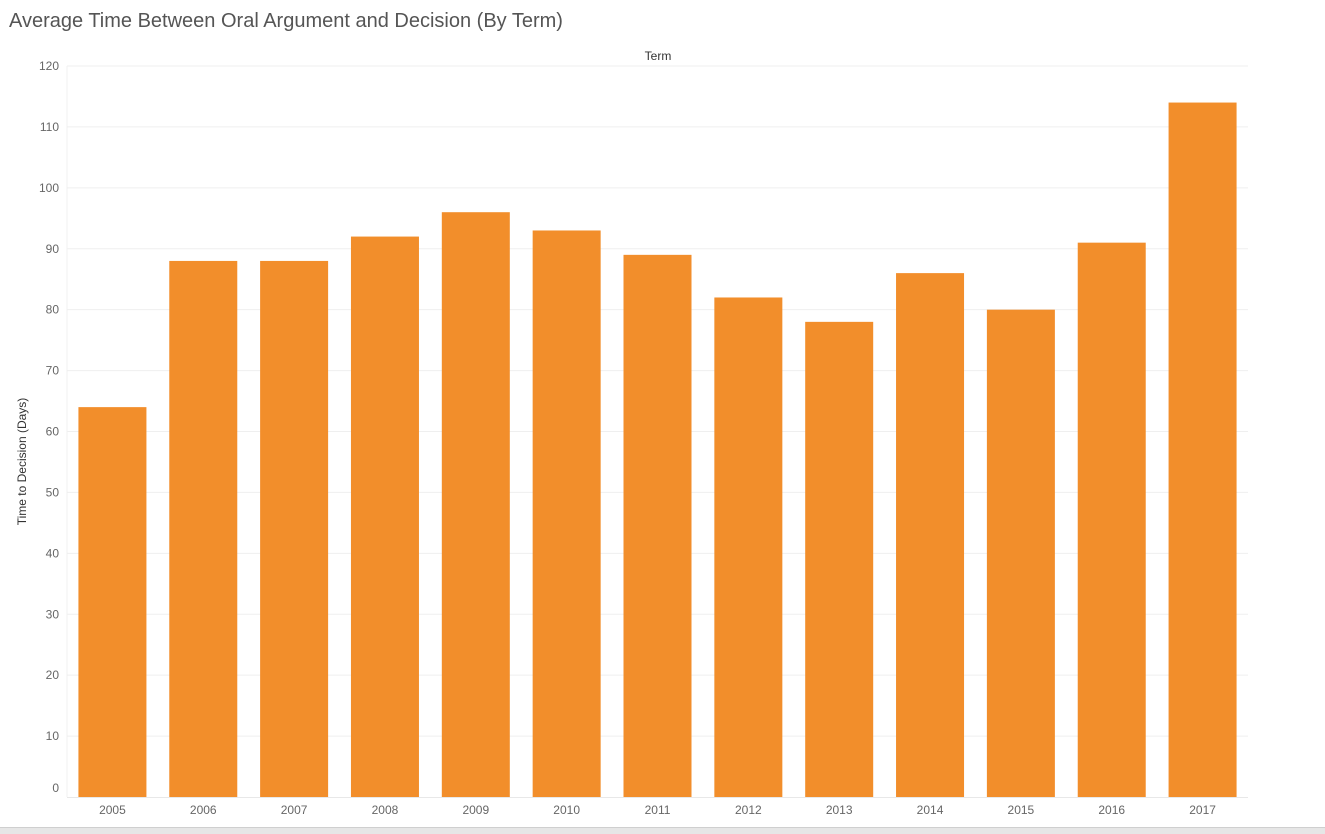  I want to click on bar-2014, so click(930, 535).